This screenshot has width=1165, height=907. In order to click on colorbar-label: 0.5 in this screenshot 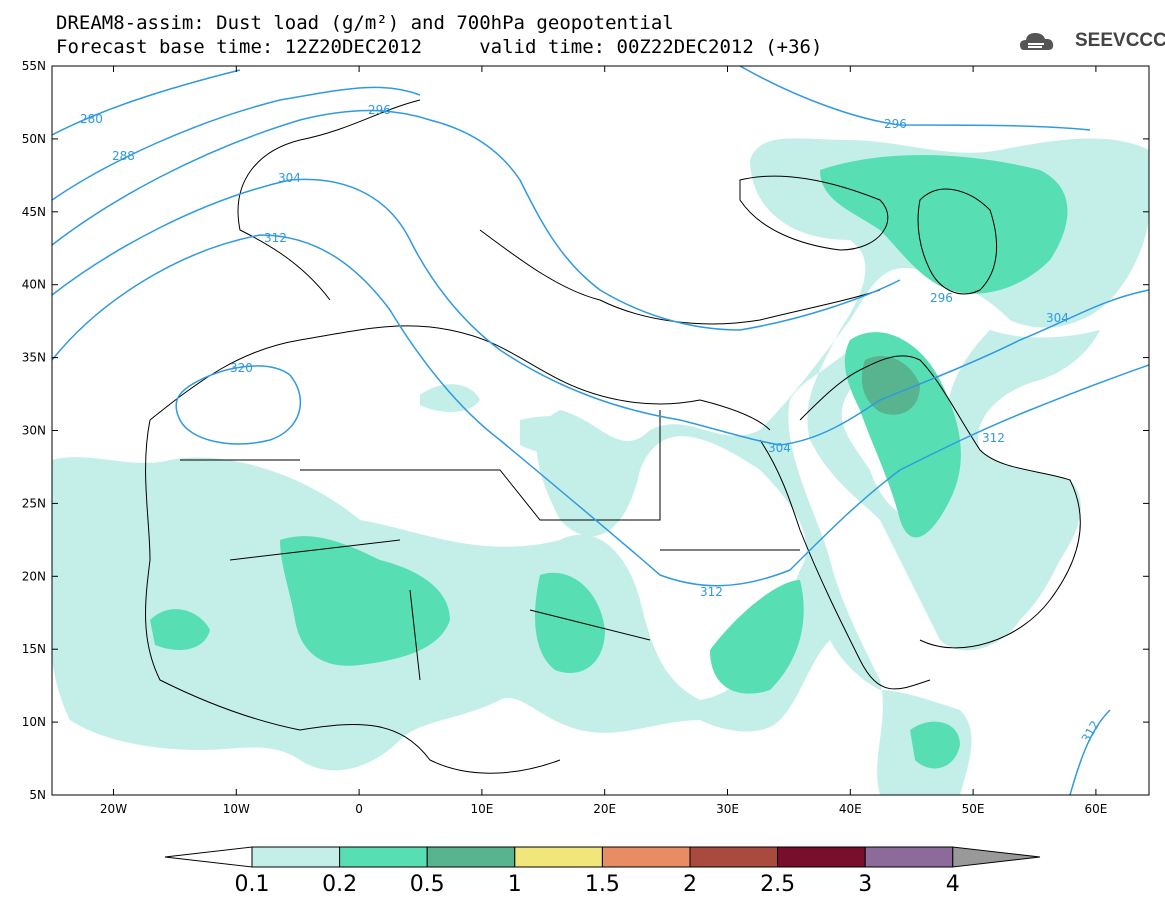, I will do `click(427, 884)`.